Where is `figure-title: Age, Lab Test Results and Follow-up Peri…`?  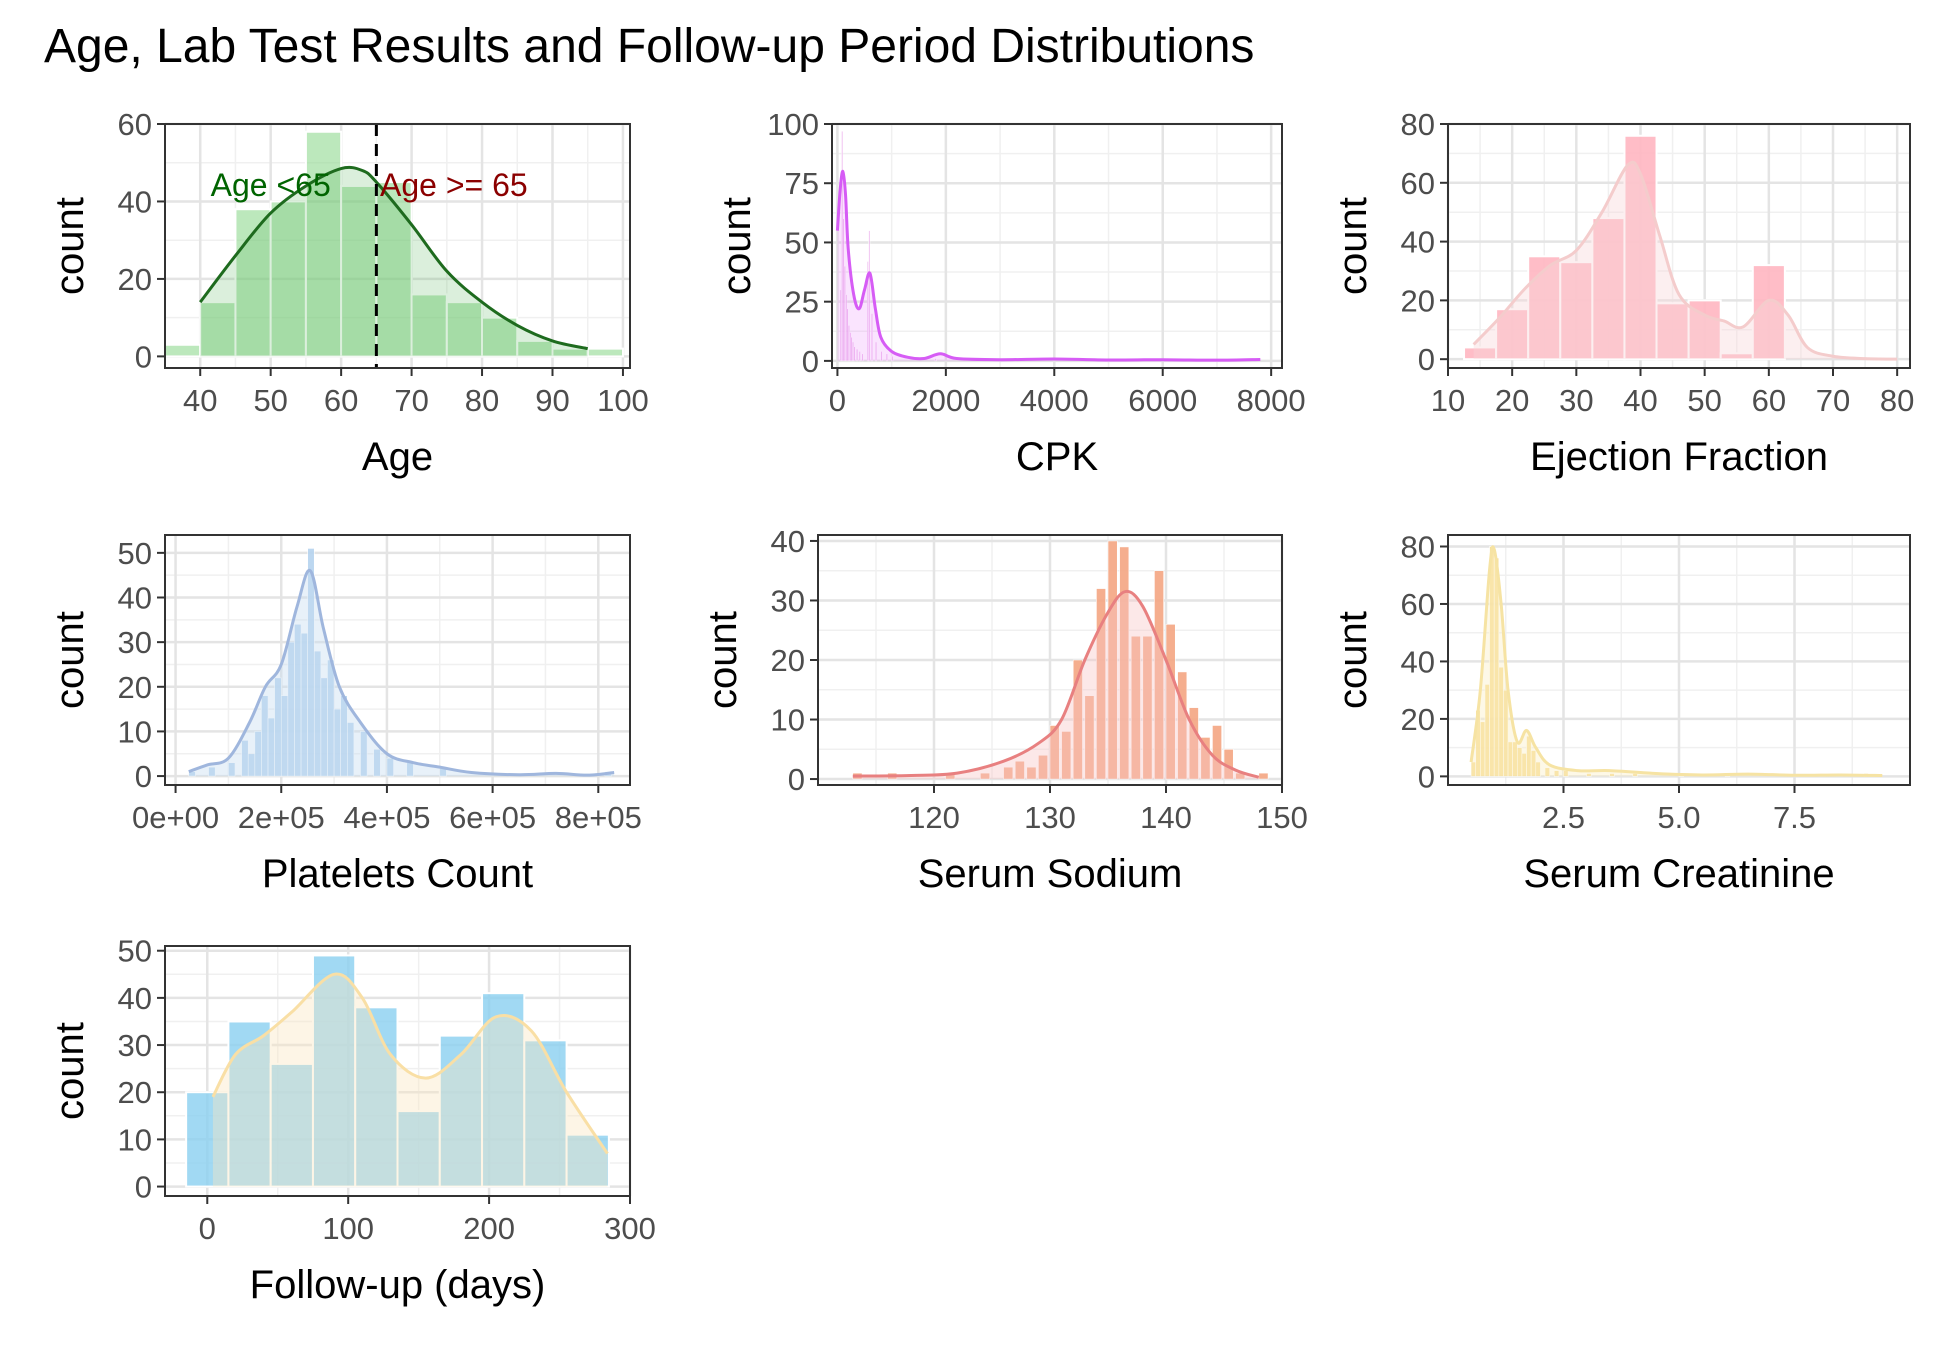 figure-title: Age, Lab Test Results and Follow-up Peri… is located at coordinates (649, 46).